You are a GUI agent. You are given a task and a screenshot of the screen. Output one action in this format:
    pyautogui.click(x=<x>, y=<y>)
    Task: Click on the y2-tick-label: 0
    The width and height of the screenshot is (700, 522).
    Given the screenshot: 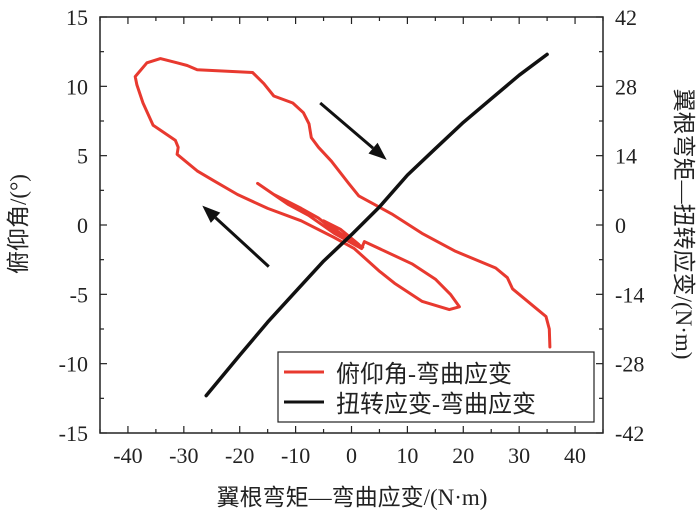 What is the action you would take?
    pyautogui.click(x=620, y=225)
    